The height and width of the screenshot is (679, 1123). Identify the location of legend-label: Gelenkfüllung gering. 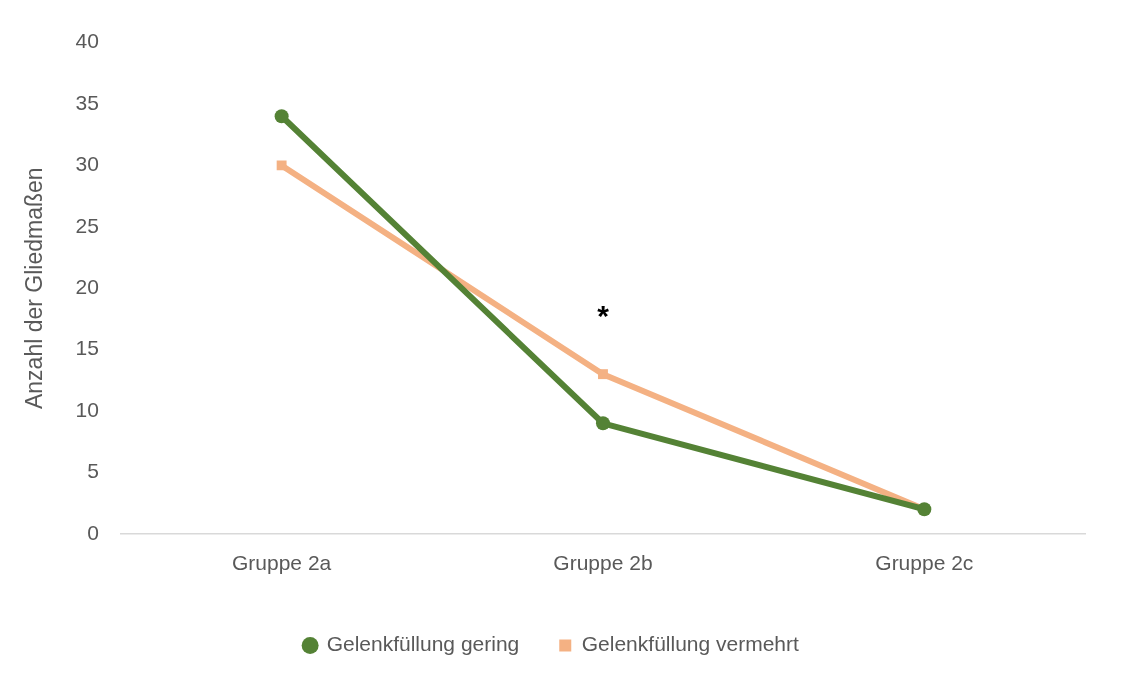
(423, 644).